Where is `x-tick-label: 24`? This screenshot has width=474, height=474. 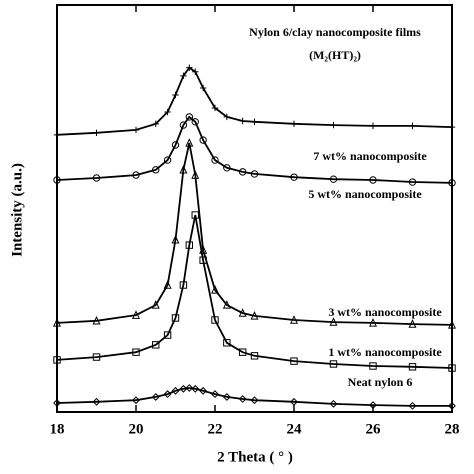 x-tick-label: 24 is located at coordinates (295, 429).